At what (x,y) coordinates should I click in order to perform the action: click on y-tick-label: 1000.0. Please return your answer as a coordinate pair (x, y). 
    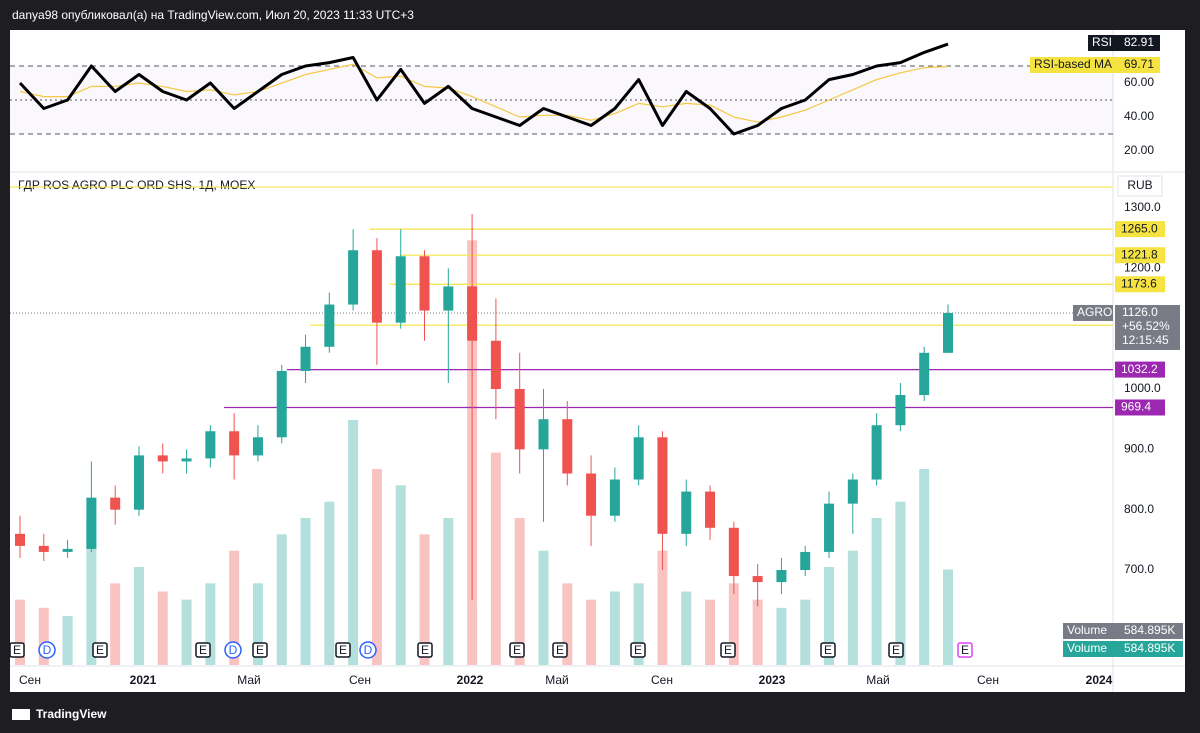
    Looking at the image, I should click on (1142, 388).